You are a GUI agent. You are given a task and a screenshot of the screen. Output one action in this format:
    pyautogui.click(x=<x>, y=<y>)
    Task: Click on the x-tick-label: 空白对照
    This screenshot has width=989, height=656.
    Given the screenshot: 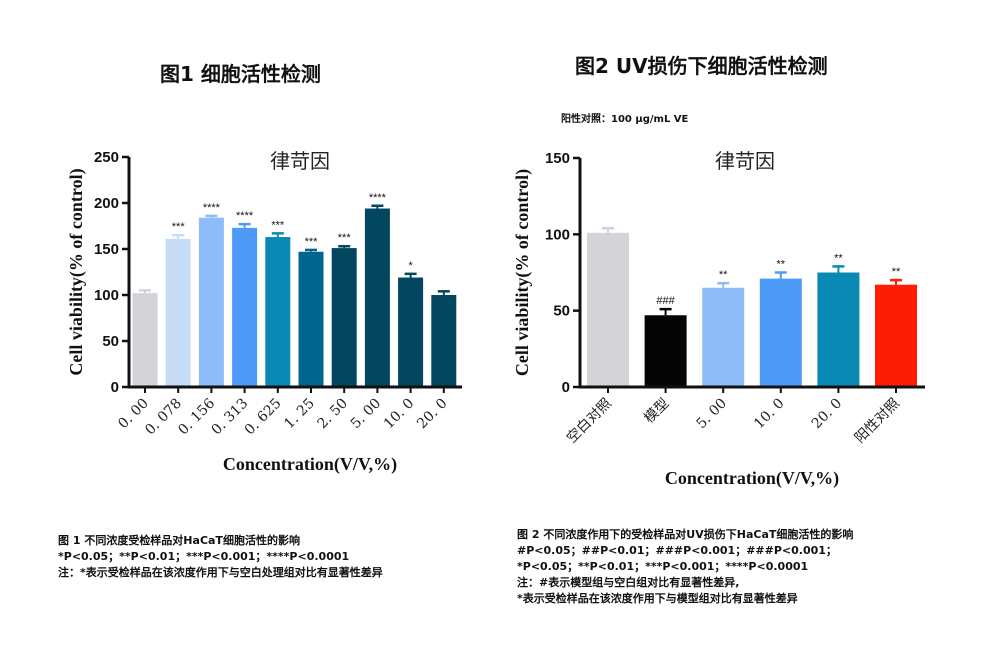 What is the action you would take?
    pyautogui.click(x=589, y=421)
    